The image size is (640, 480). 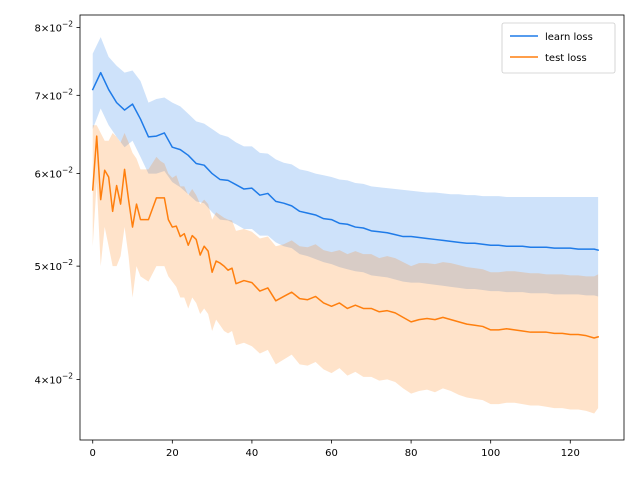 I want to click on y-tick-label: 6×10⁻², so click(x=53, y=173).